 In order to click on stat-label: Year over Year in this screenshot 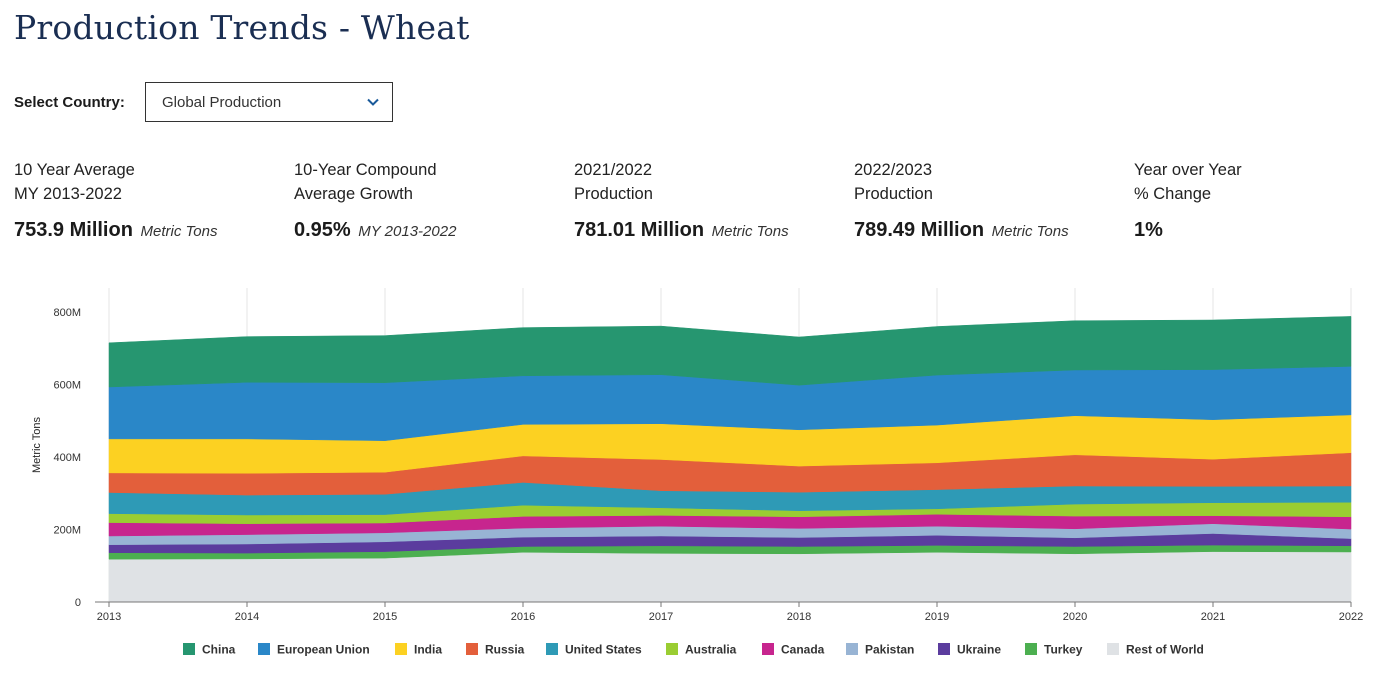, I will do `click(1188, 170)`.